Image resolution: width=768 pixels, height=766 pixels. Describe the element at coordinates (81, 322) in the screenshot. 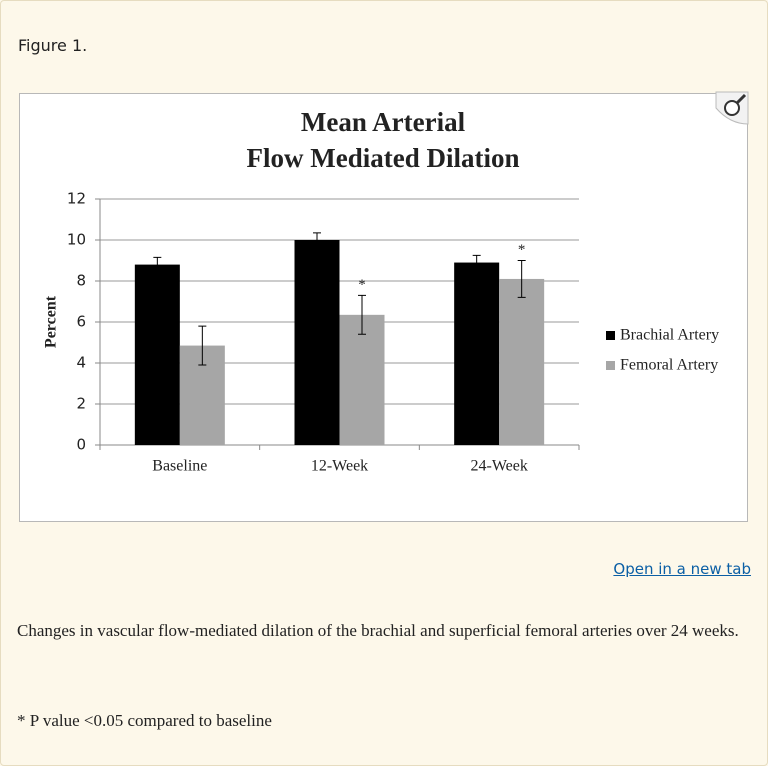

I see `y-tick-label: 6` at that location.